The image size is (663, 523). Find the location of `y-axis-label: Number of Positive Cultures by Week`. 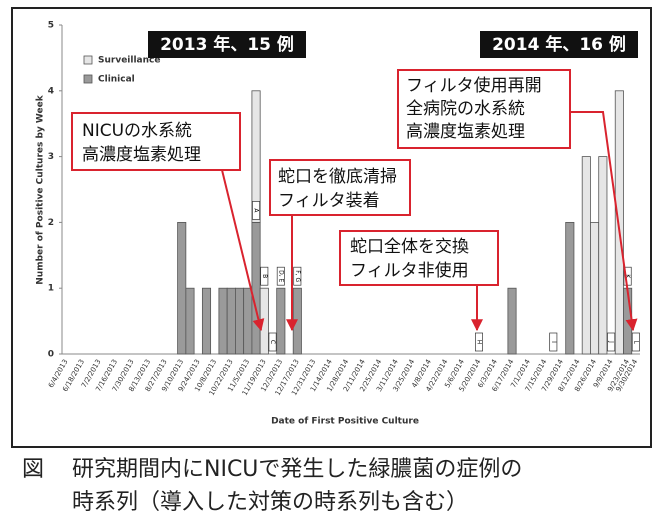

y-axis-label: Number of Positive Cultures by Week is located at coordinates (41, 189).